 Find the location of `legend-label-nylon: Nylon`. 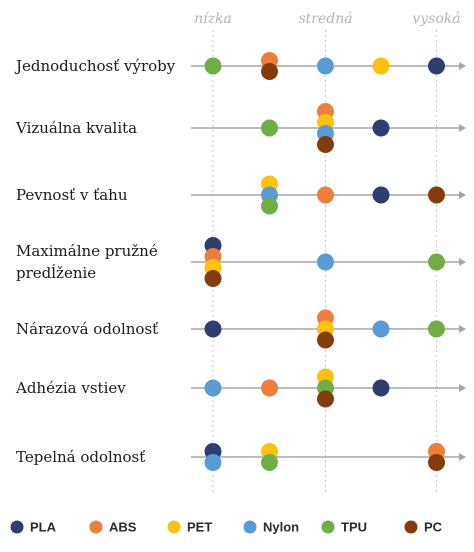

legend-label-nylon: Nylon is located at coordinates (281, 527).